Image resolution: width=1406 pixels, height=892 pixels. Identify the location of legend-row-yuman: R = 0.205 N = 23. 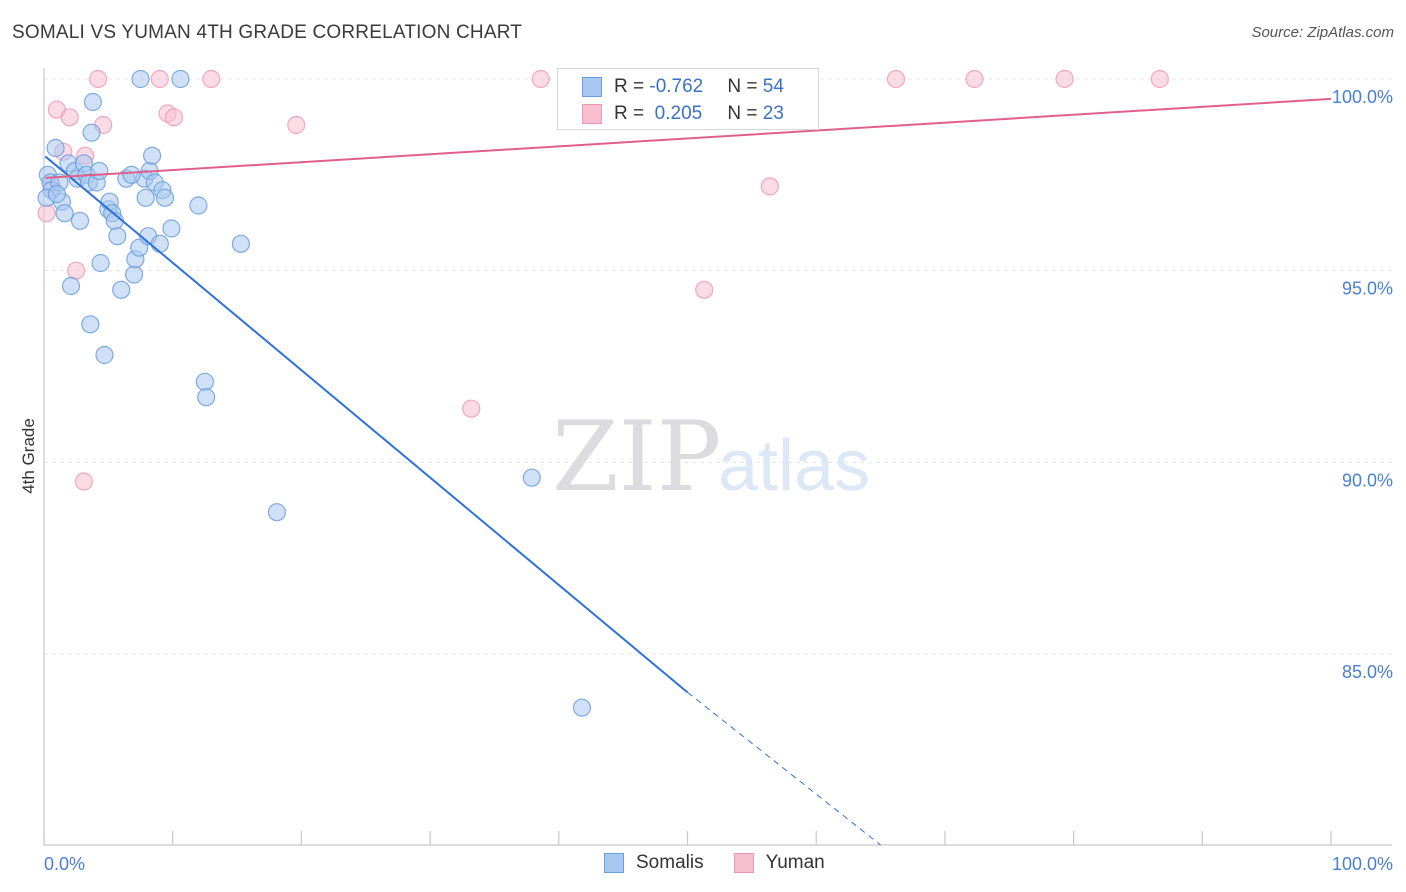
(683, 114).